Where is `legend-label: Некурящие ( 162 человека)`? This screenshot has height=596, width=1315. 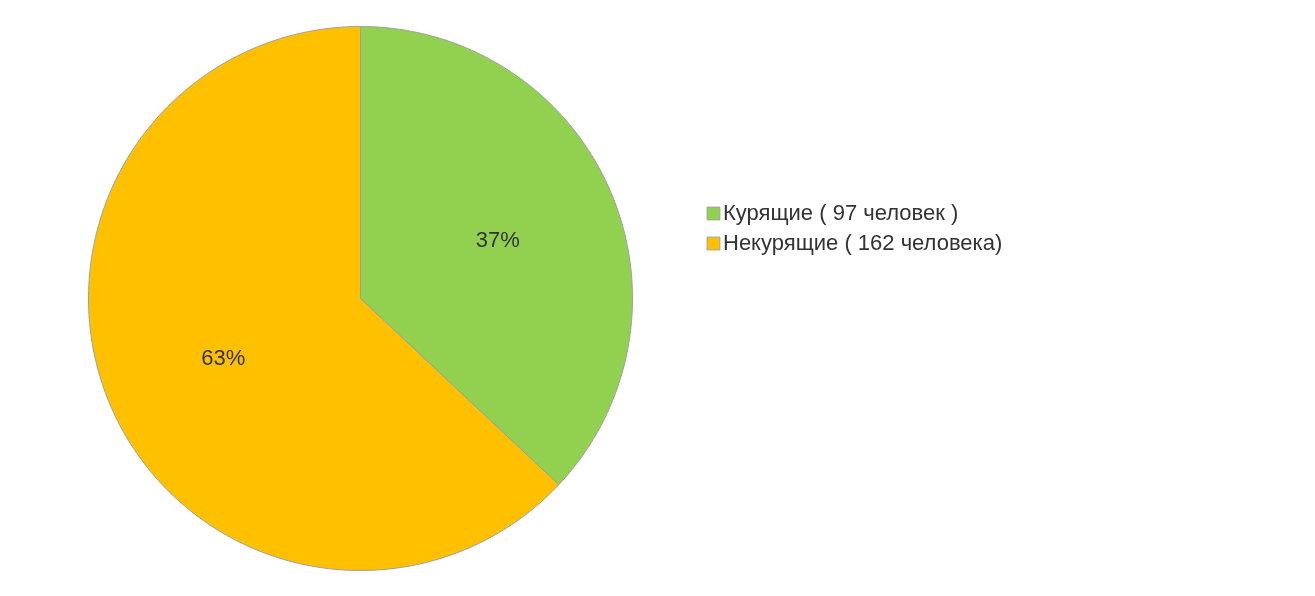
legend-label: Некурящие ( 162 человека) is located at coordinates (863, 243).